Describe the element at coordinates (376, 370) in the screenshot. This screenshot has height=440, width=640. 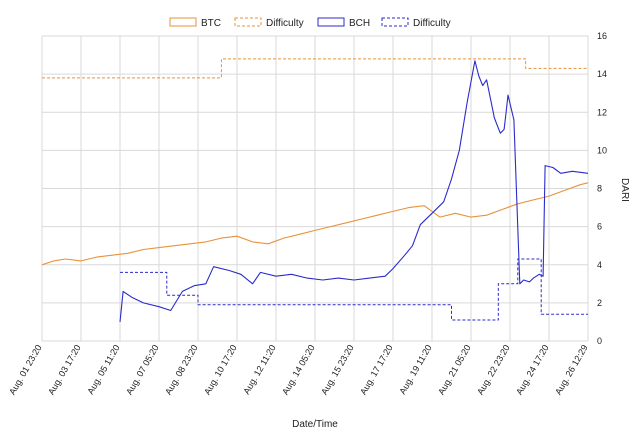
I see `x-tick-label: Aug. 17 17:20` at that location.